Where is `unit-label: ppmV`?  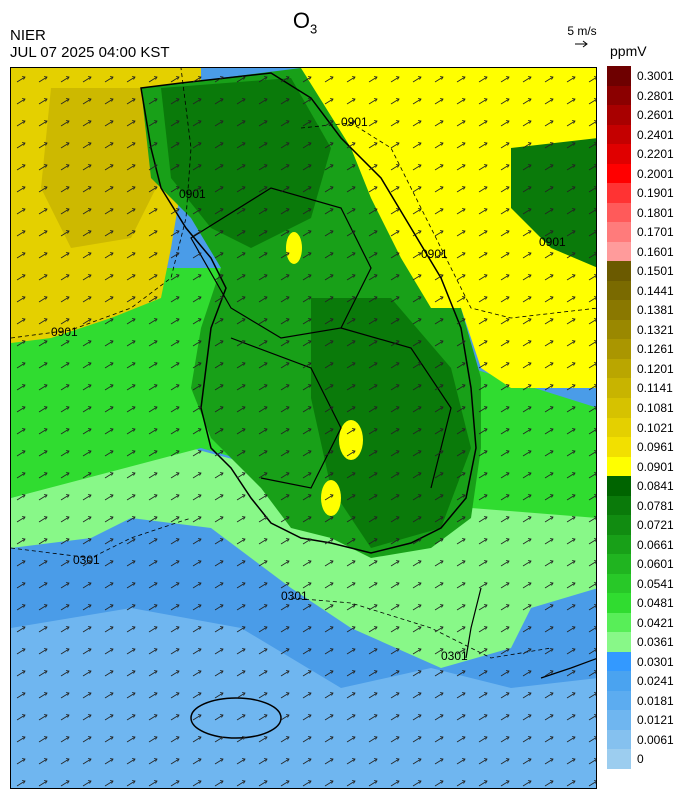
unit-label: ppmV is located at coordinates (628, 51).